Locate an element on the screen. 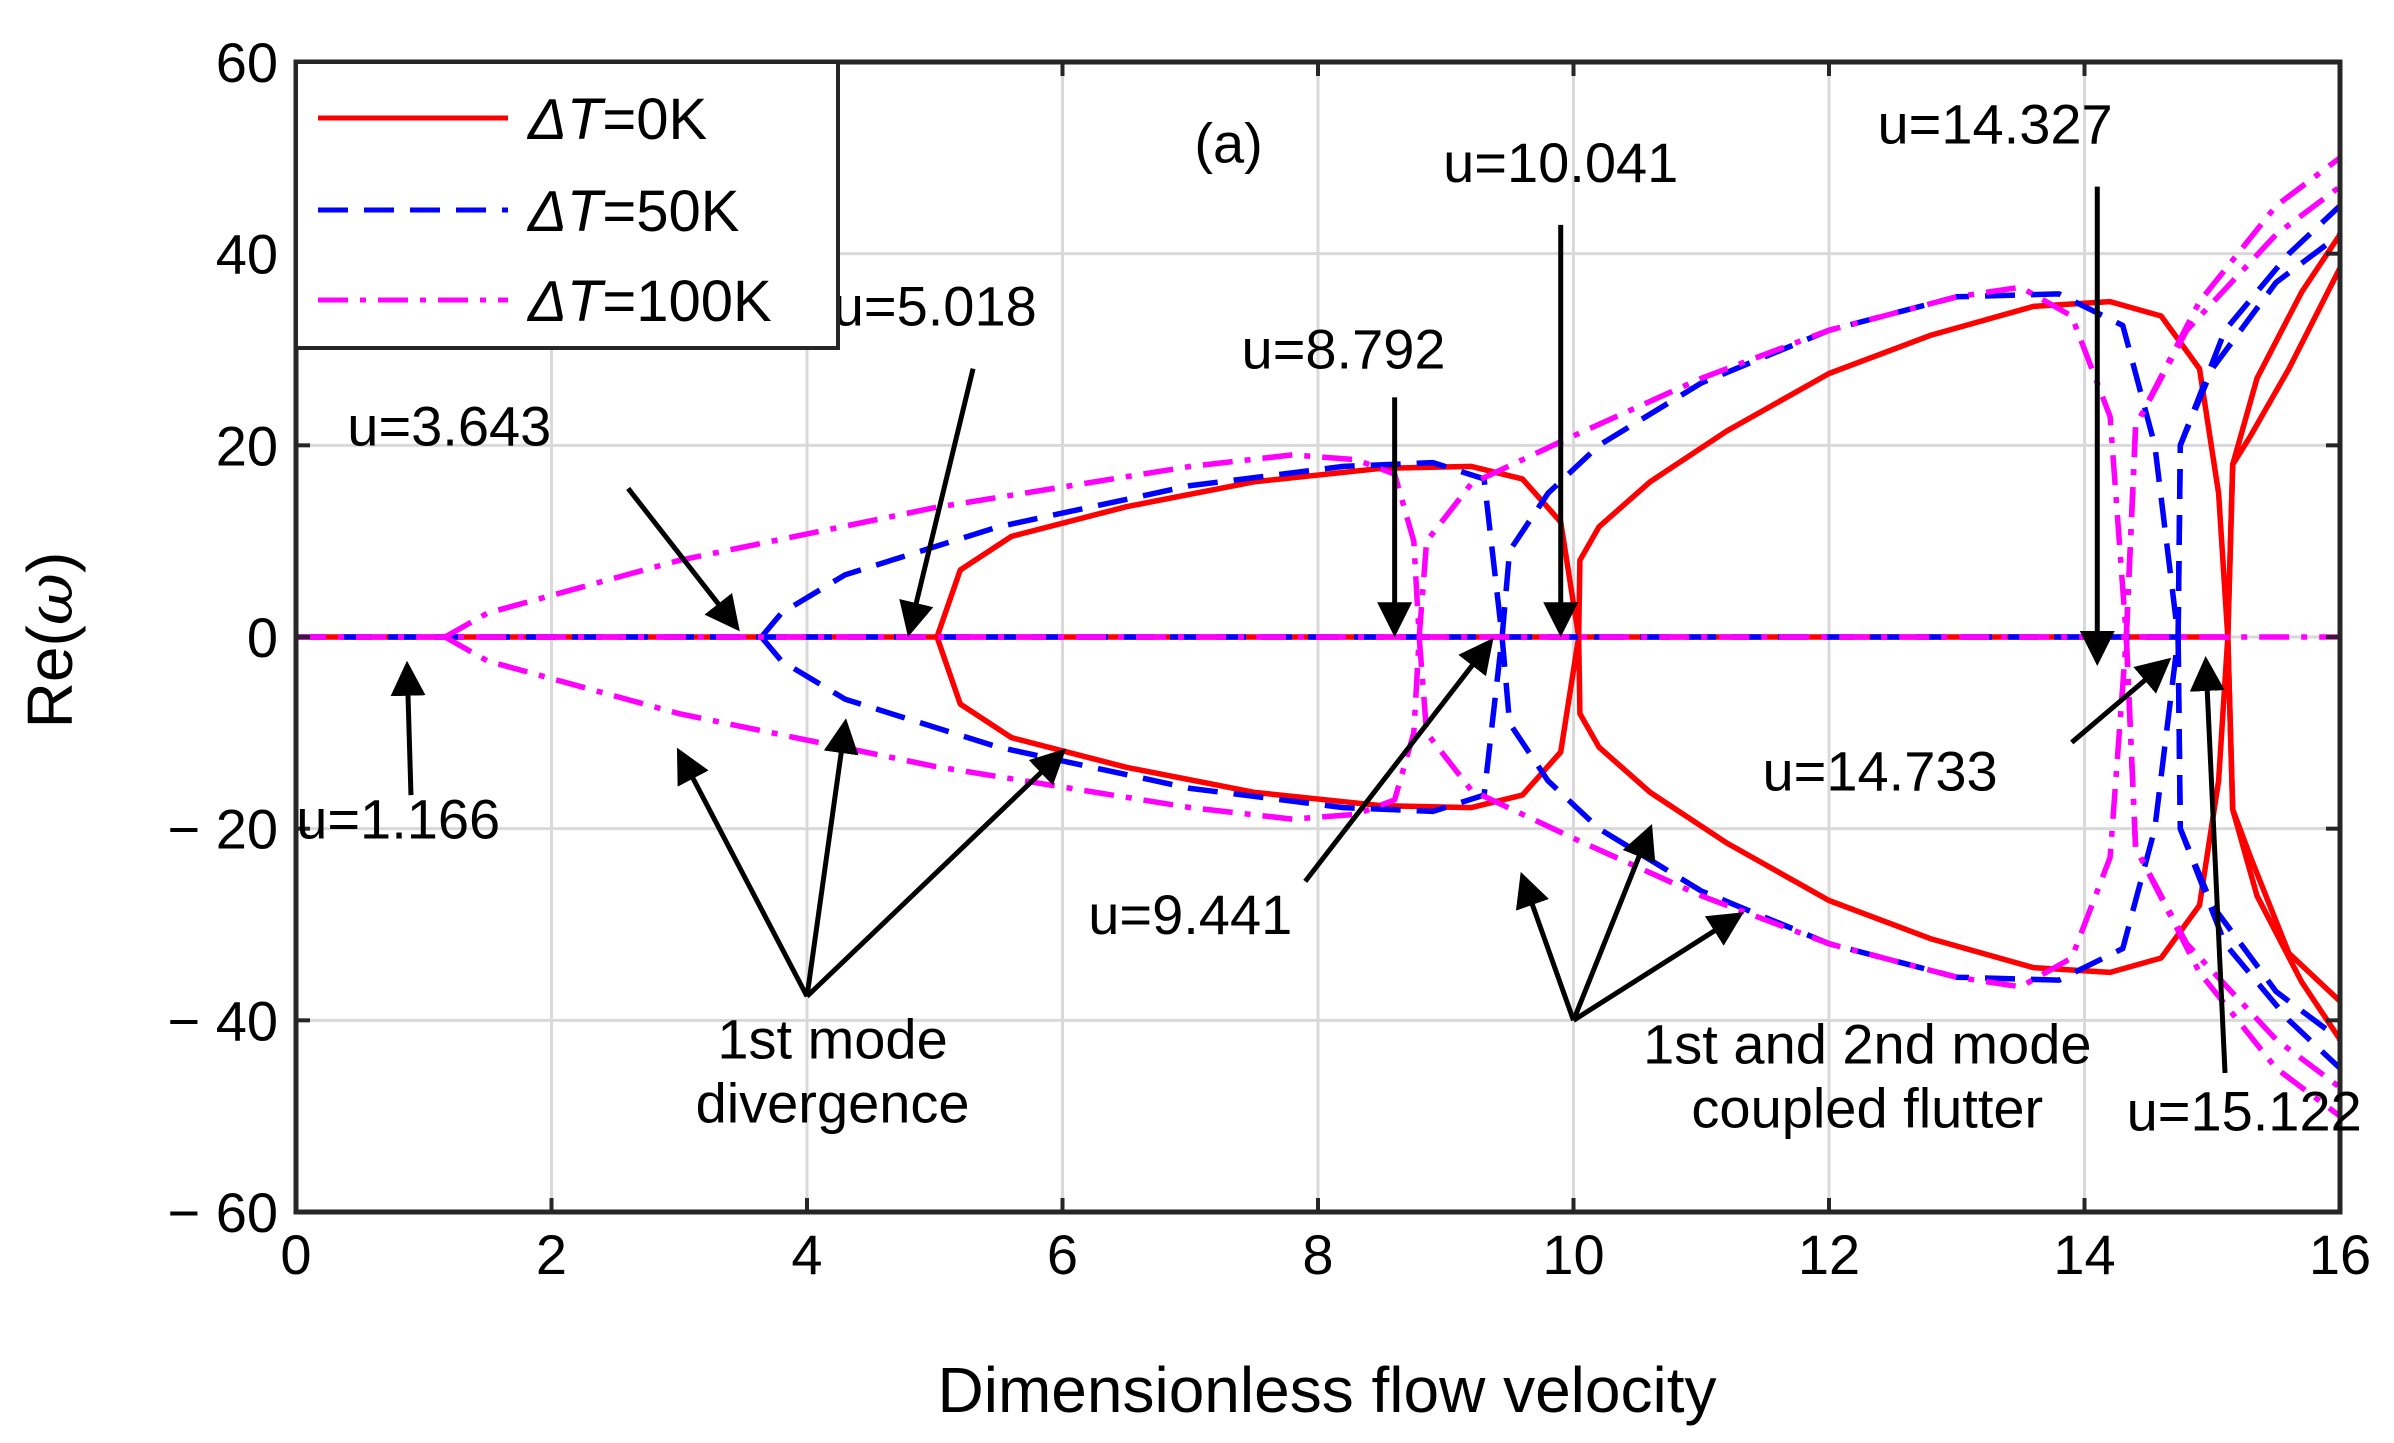 This screenshot has width=2394, height=1443. annotation-label: 1st and 2nd mode coupled flutter is located at coordinates (1867, 1075).